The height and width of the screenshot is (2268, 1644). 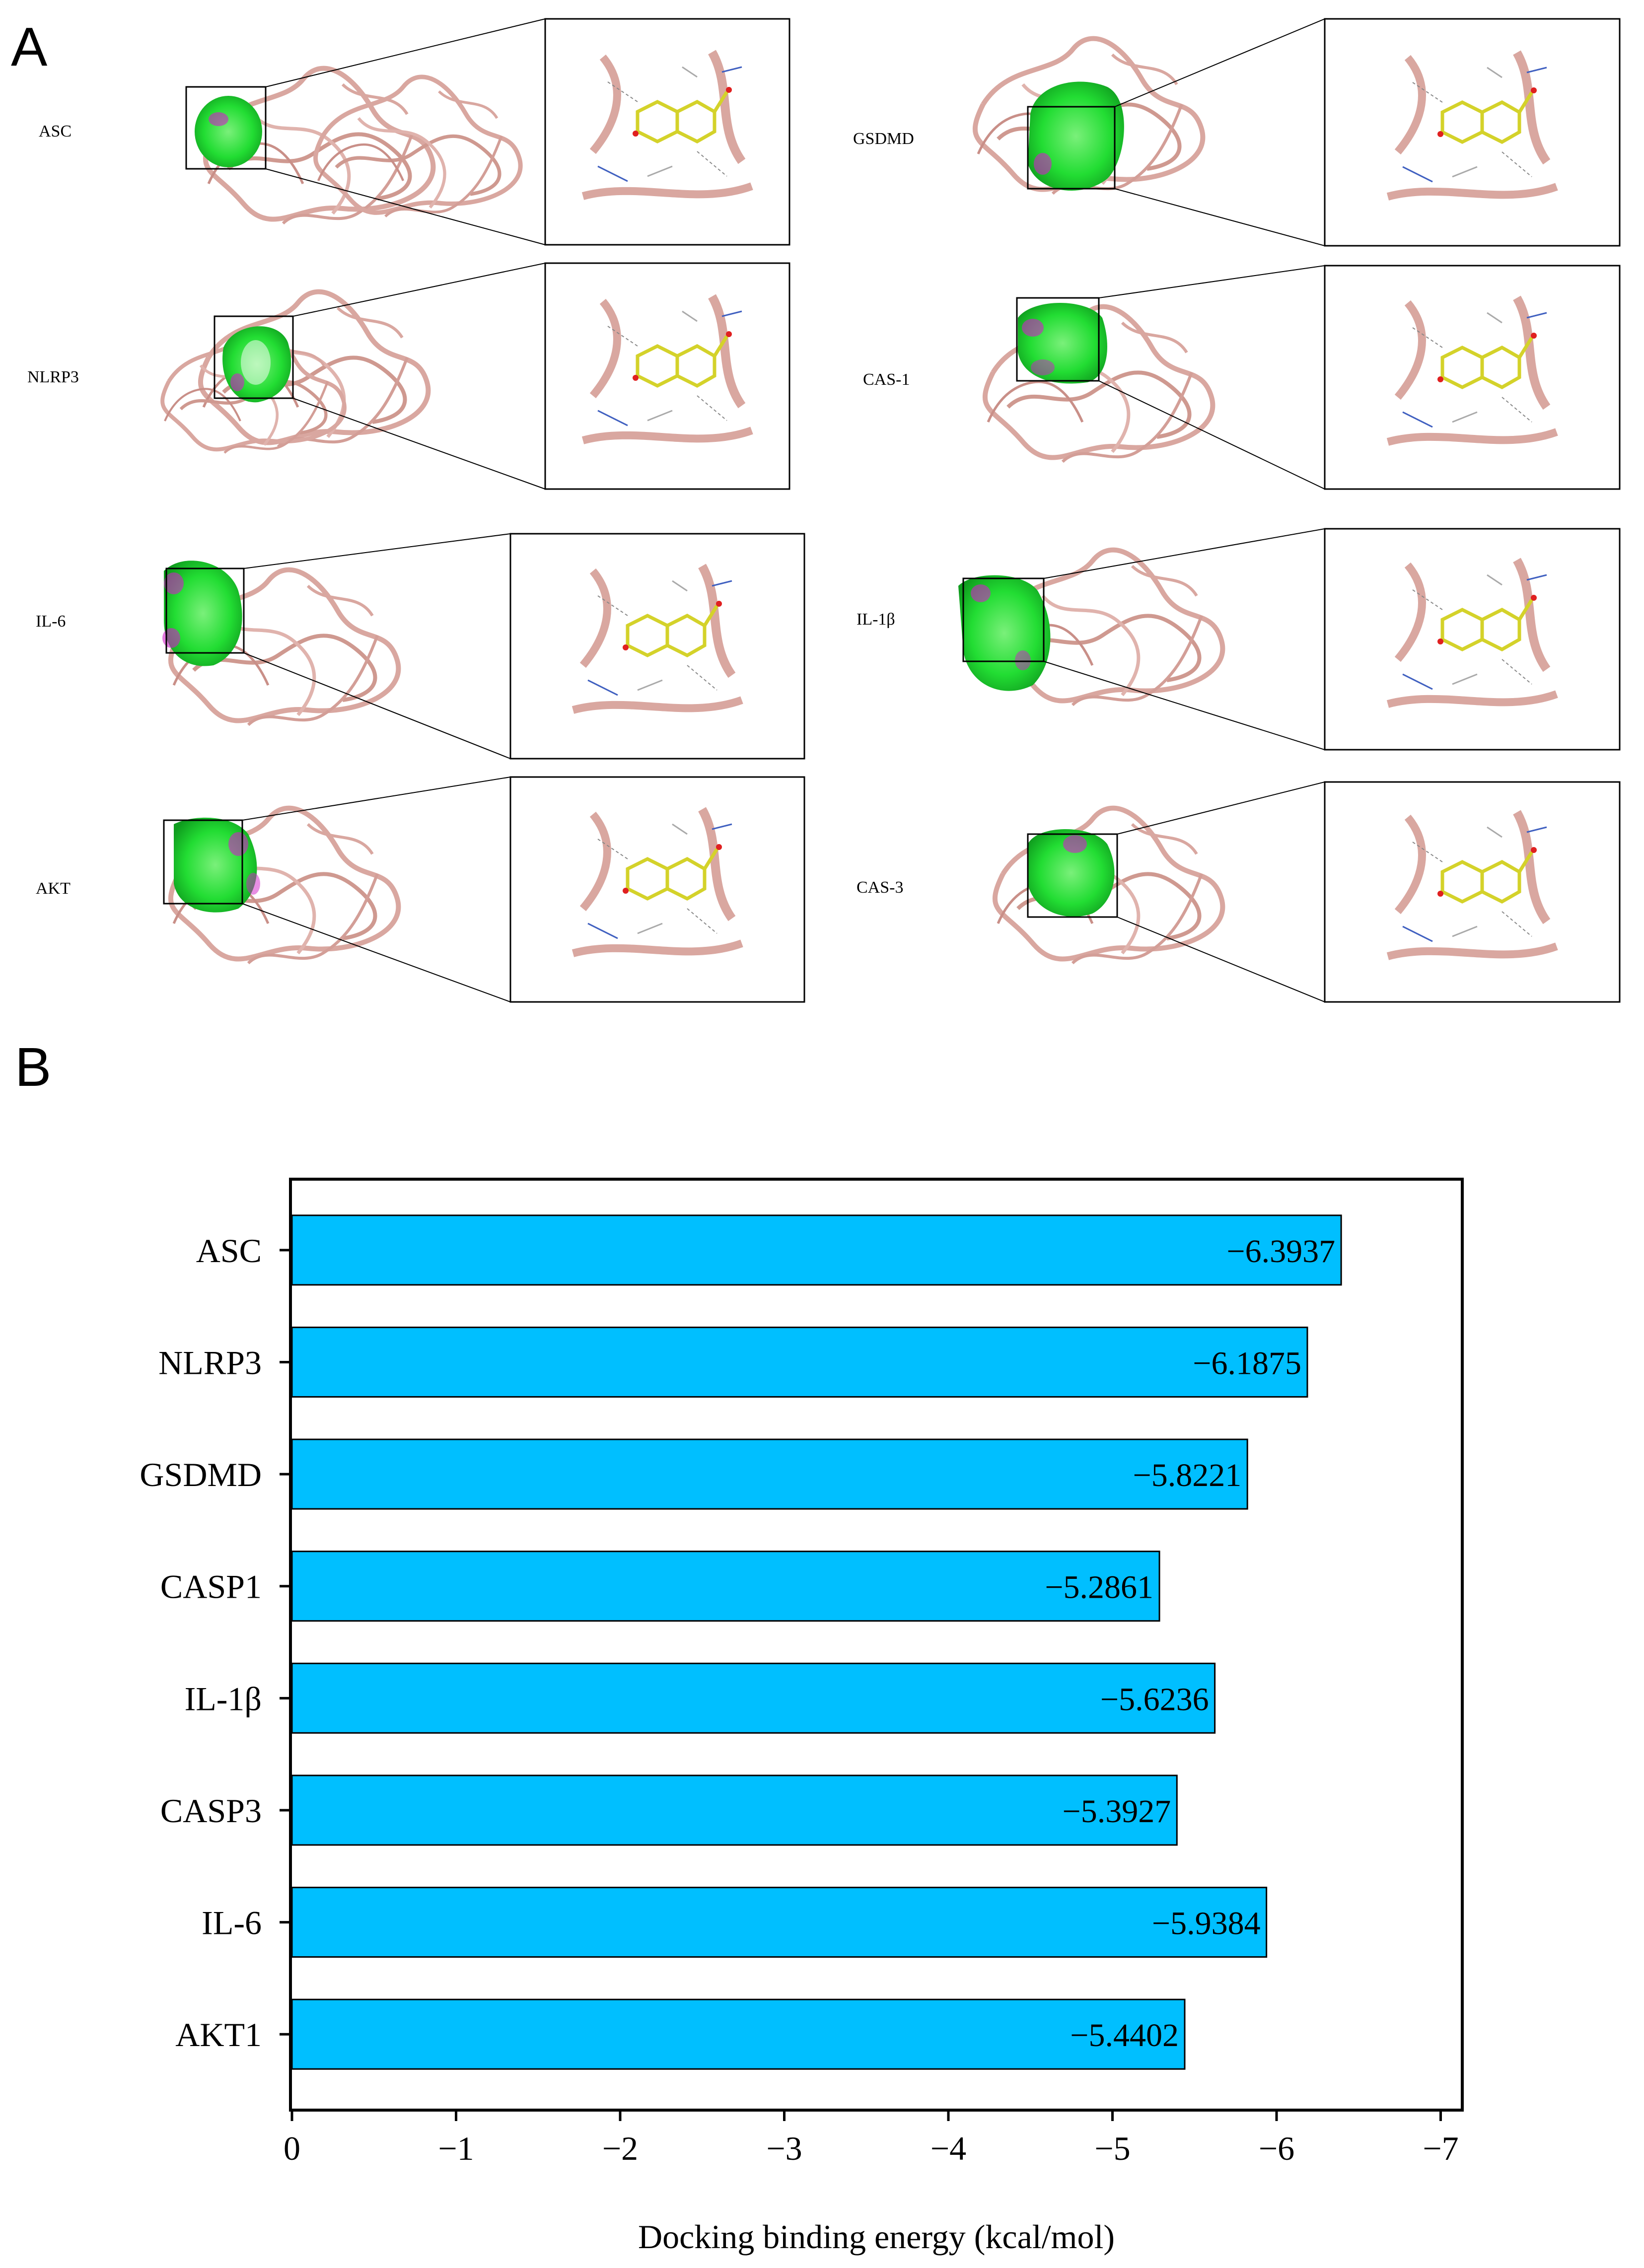 I want to click on y-tick-label-casp1: CASP1, so click(x=211, y=1587).